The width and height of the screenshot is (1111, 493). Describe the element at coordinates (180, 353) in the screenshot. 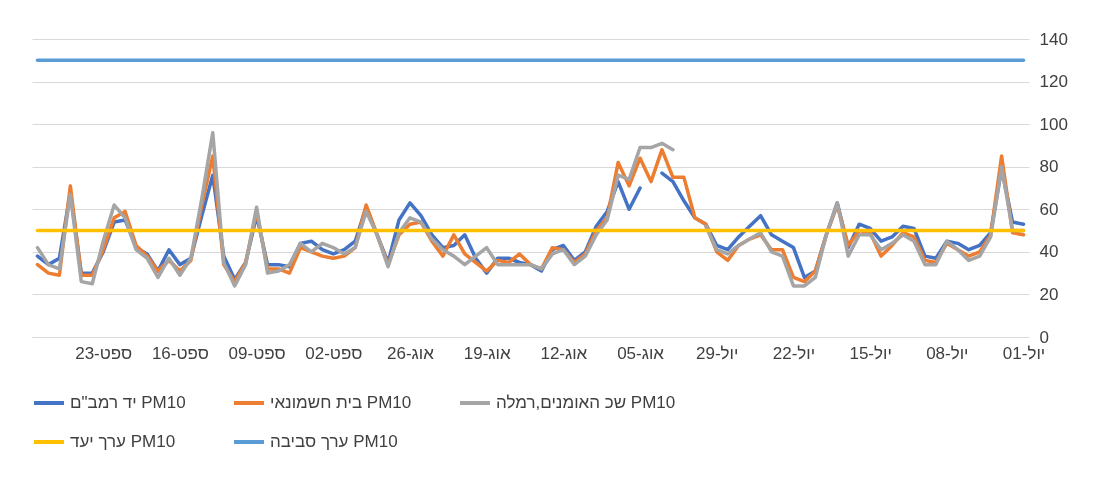

I see `x-tick-label: 16-ספט` at that location.